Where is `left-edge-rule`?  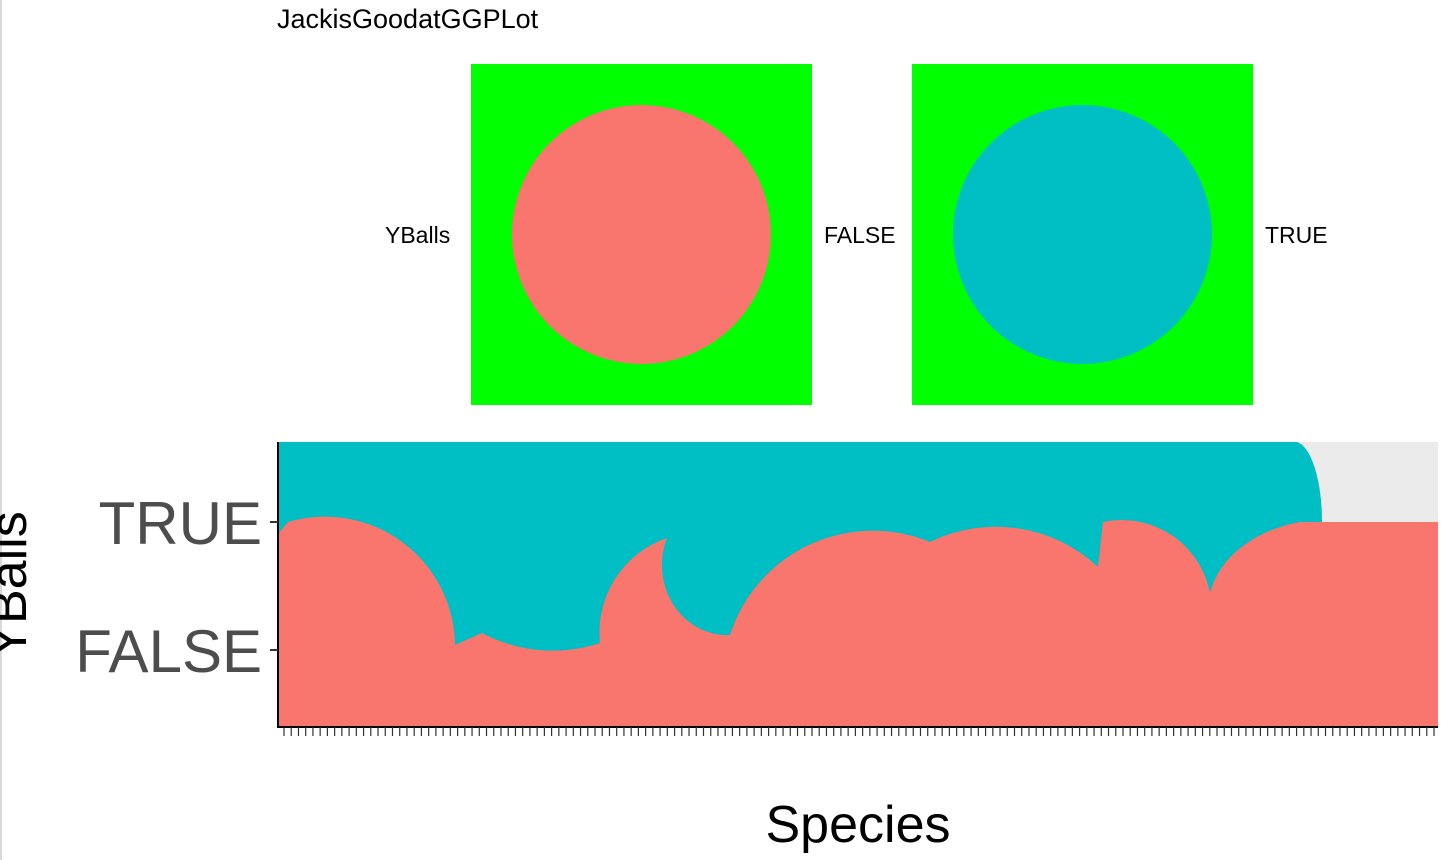 left-edge-rule is located at coordinates (1, 430).